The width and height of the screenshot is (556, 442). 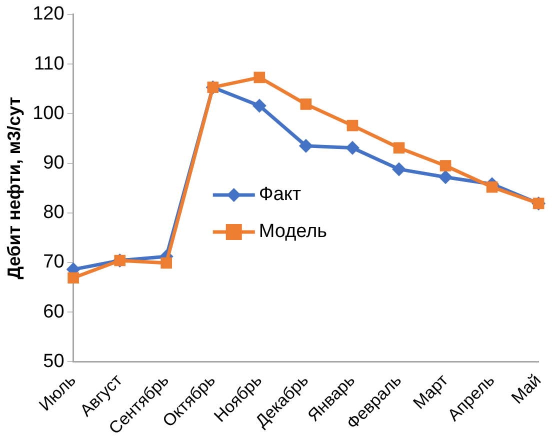 I want to click on y-tick-label: 100, so click(x=48, y=113).